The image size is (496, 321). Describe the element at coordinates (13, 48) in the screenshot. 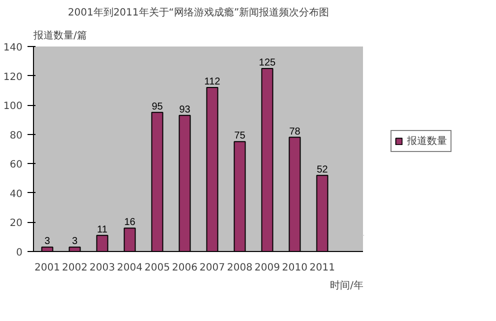

I see `y-tick-label: 140` at that location.